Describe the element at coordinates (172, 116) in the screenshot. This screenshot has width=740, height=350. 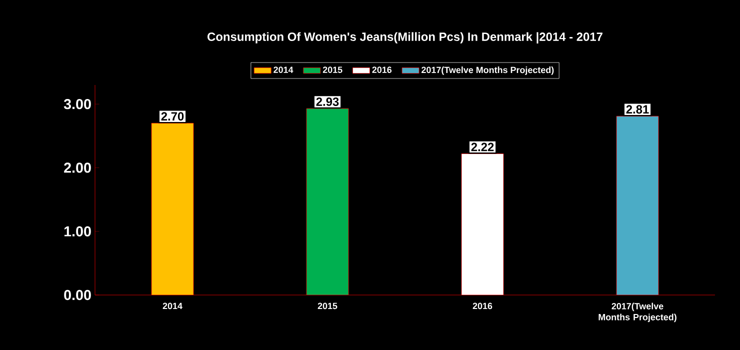
I see `data-label: 2.70` at that location.